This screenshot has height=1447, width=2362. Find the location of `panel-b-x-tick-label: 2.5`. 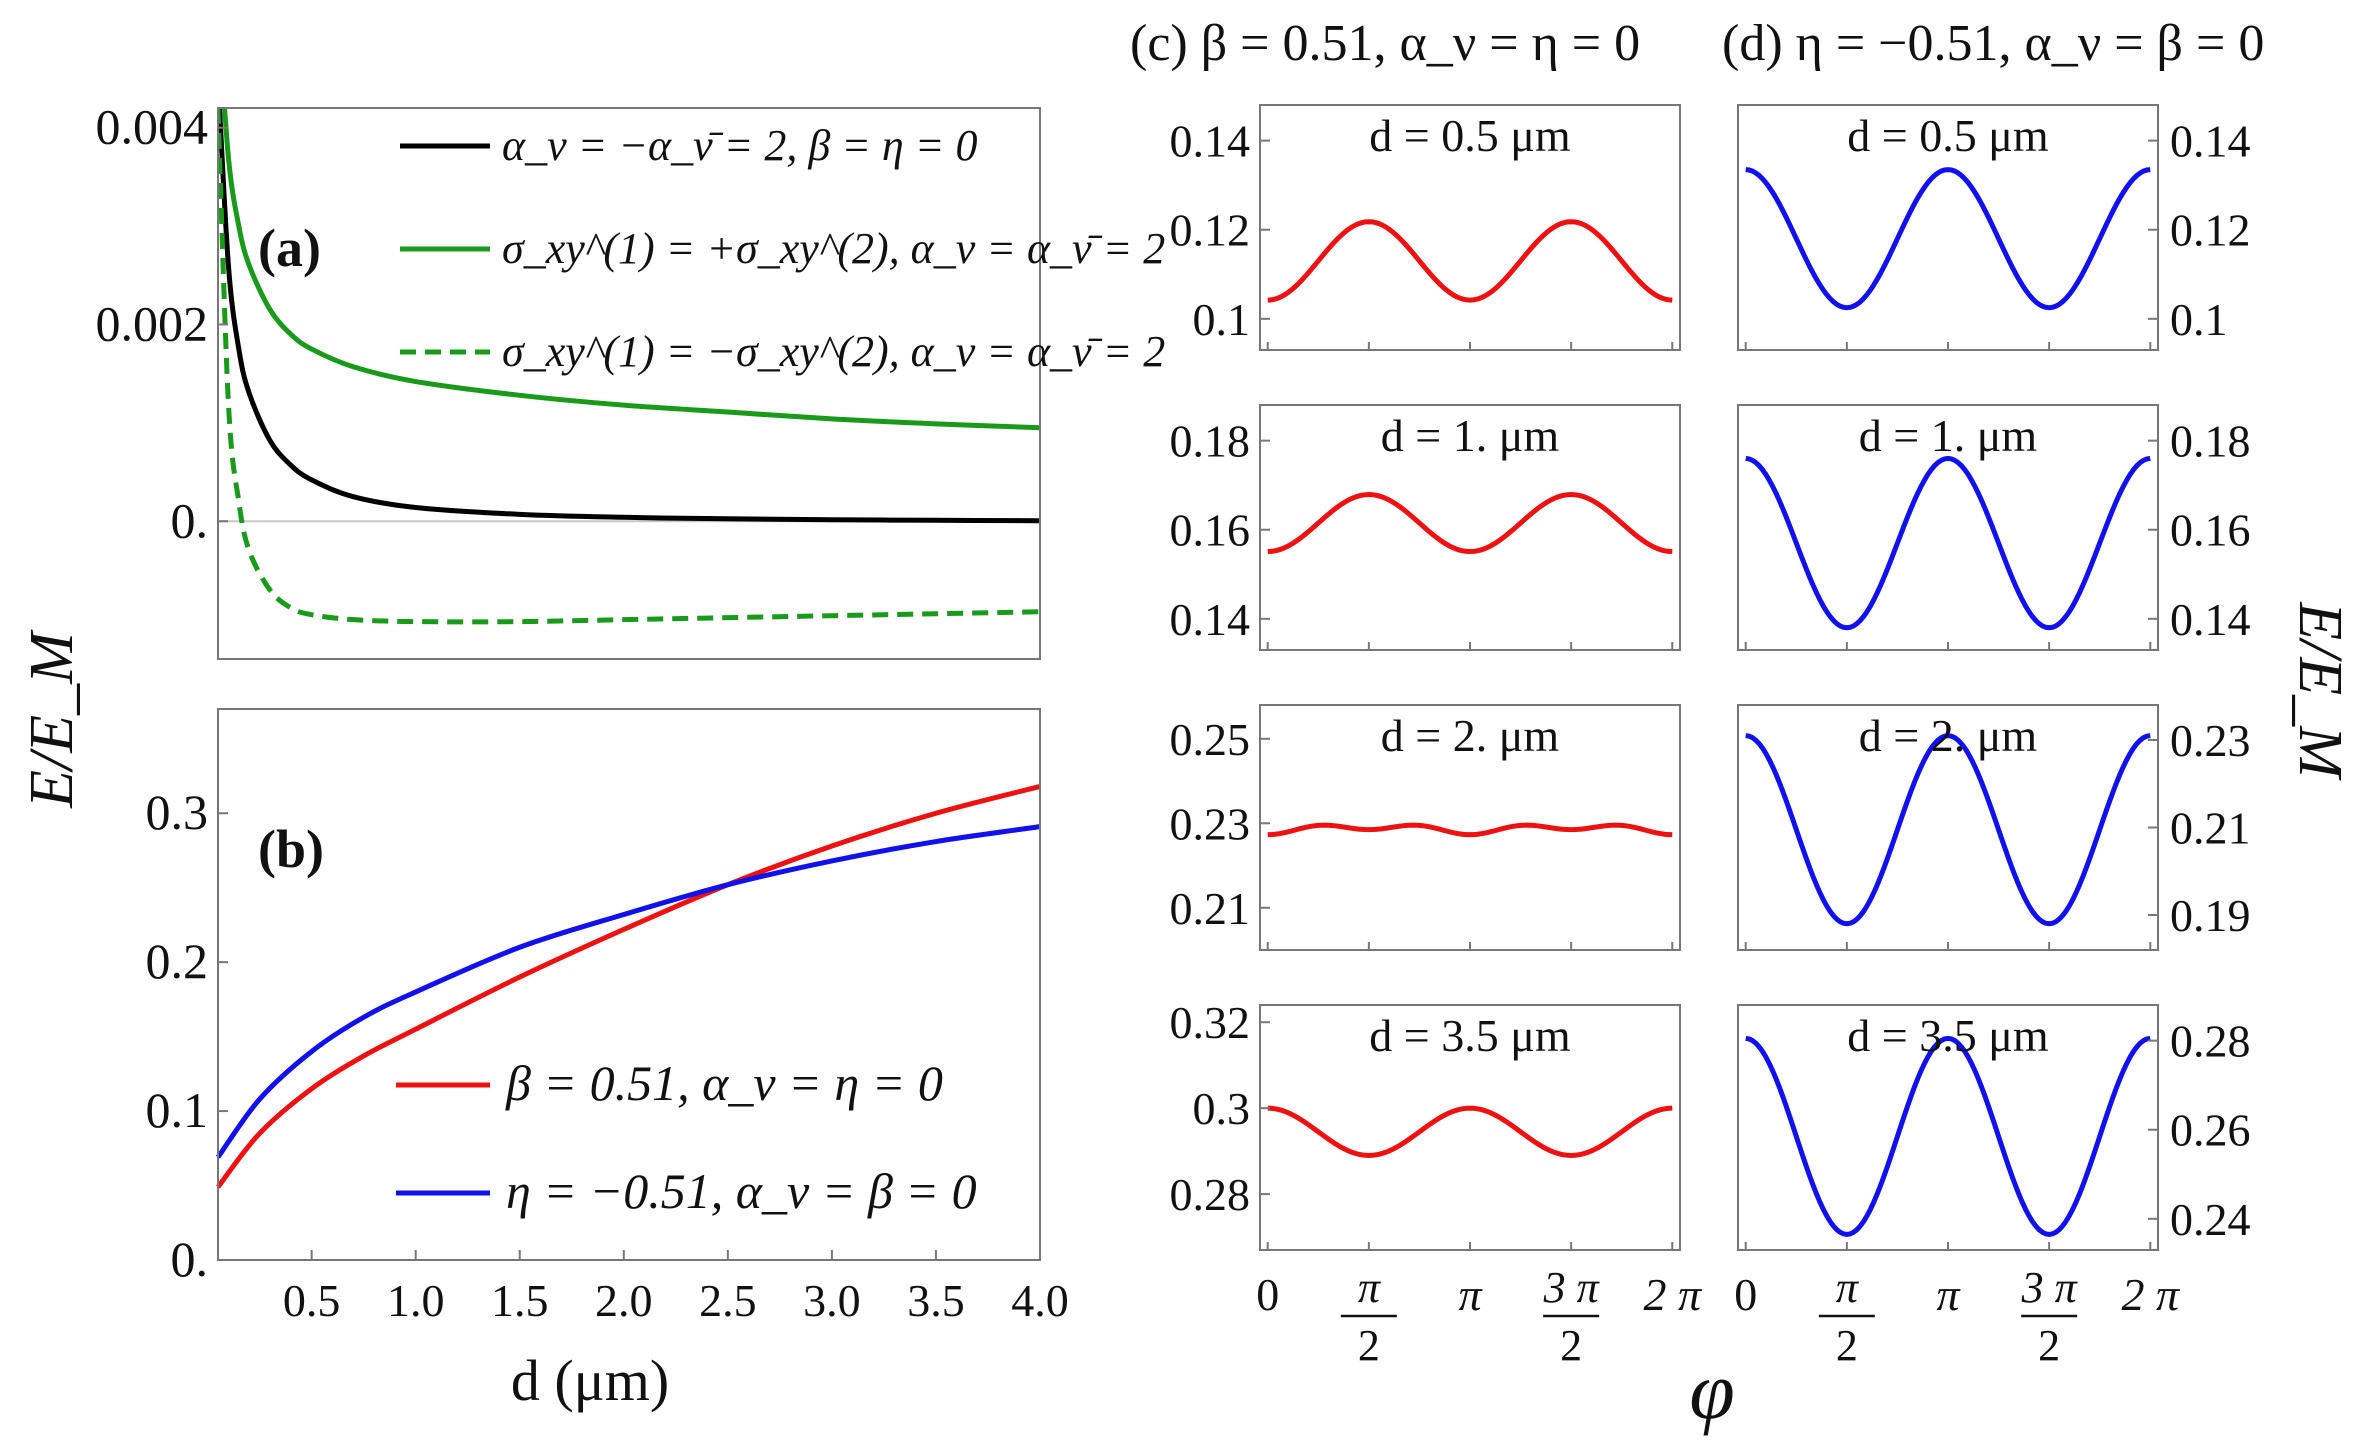

panel-b-x-tick-label: 2.5 is located at coordinates (728, 1300).